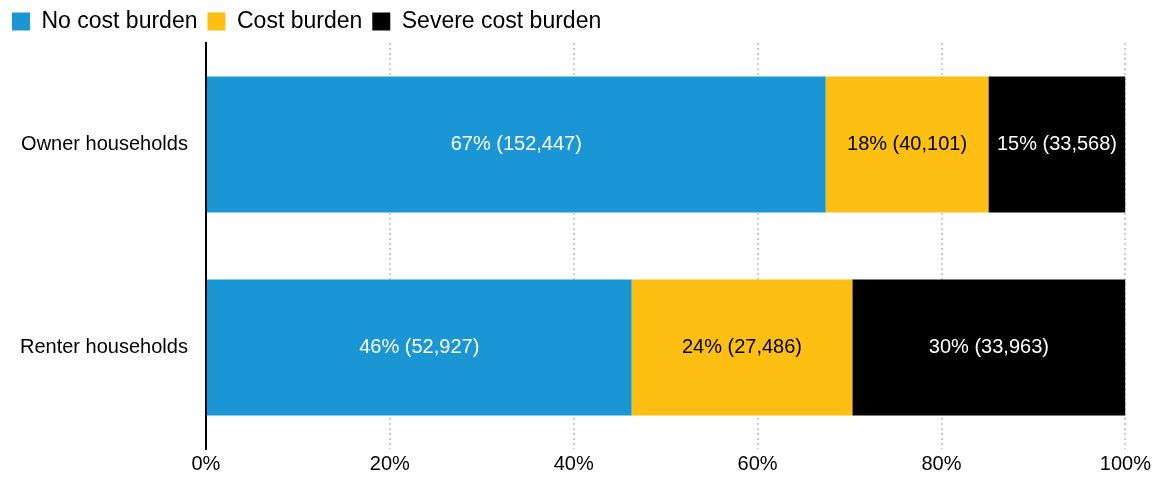  What do you see at coordinates (501, 19) in the screenshot?
I see `legend-label: Severe cost burden` at bounding box center [501, 19].